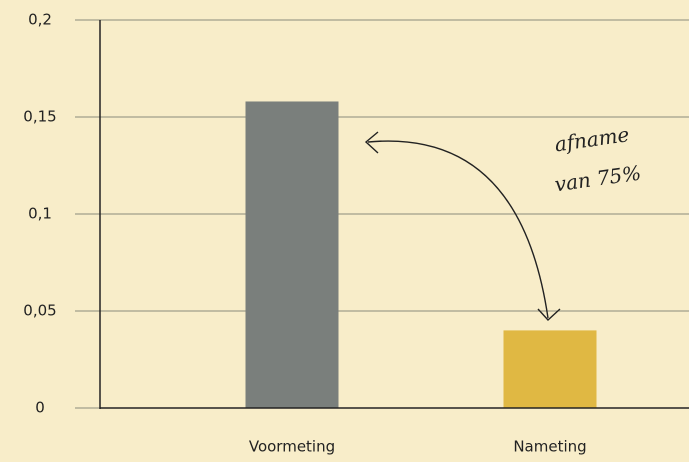  I want to click on y-tick-label: 0, so click(40, 408).